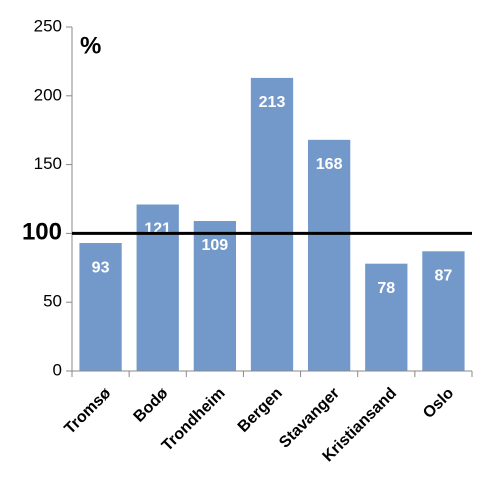  I want to click on y-tick-label: 250, so click(48, 25).